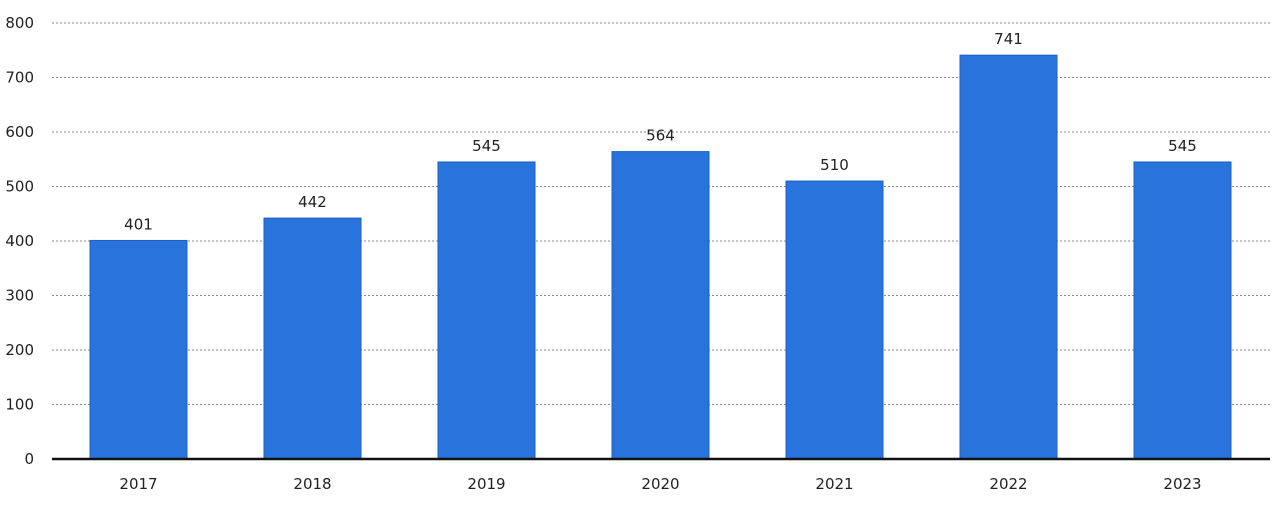 Image resolution: width=1280 pixels, height=508 pixels. Describe the element at coordinates (660, 136) in the screenshot. I see `data-label-2020: 564` at that location.